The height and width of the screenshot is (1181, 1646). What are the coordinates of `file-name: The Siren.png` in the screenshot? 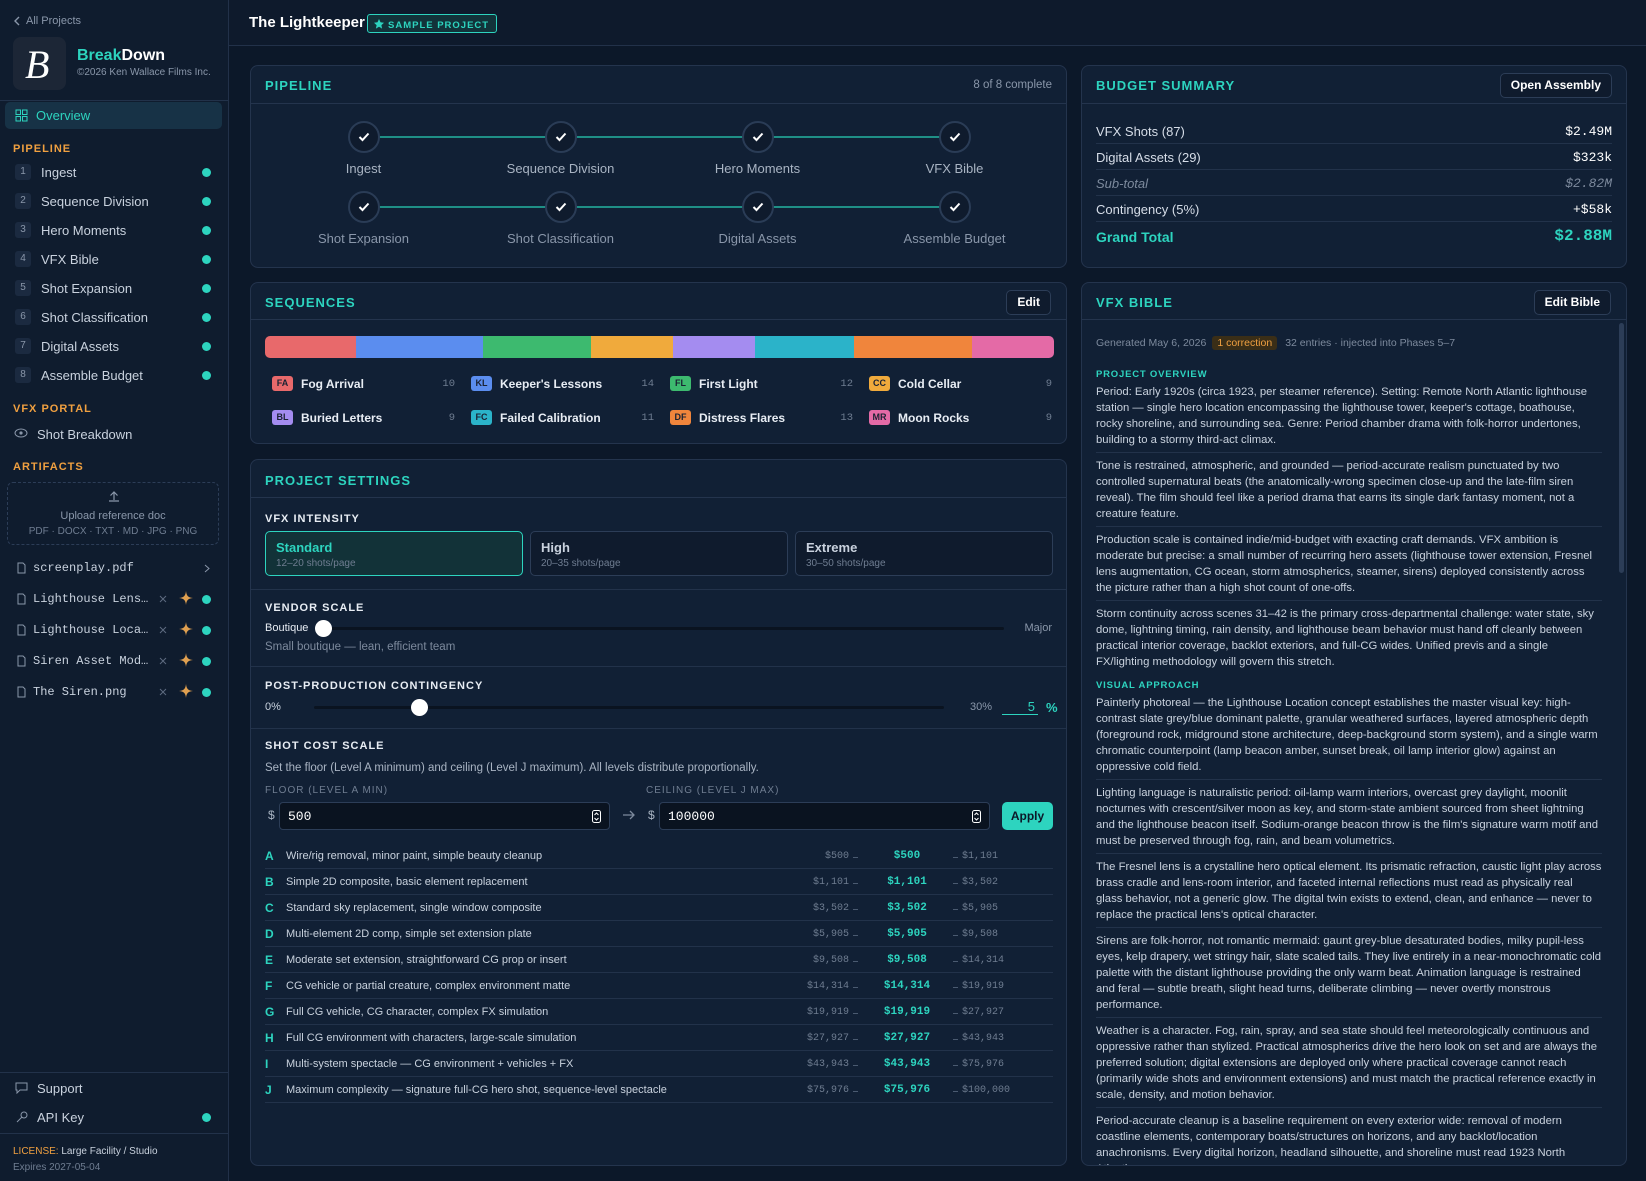 It's located at (80, 692).